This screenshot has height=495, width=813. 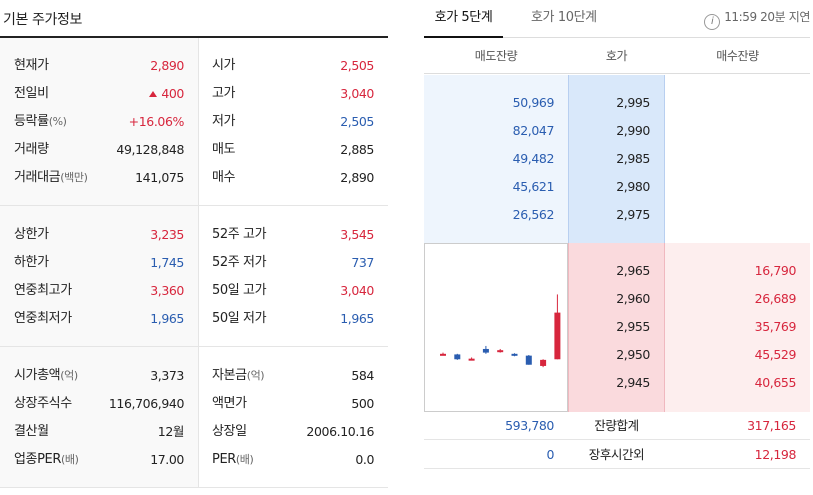 I want to click on info-label: 연중최저가, so click(x=43, y=318).